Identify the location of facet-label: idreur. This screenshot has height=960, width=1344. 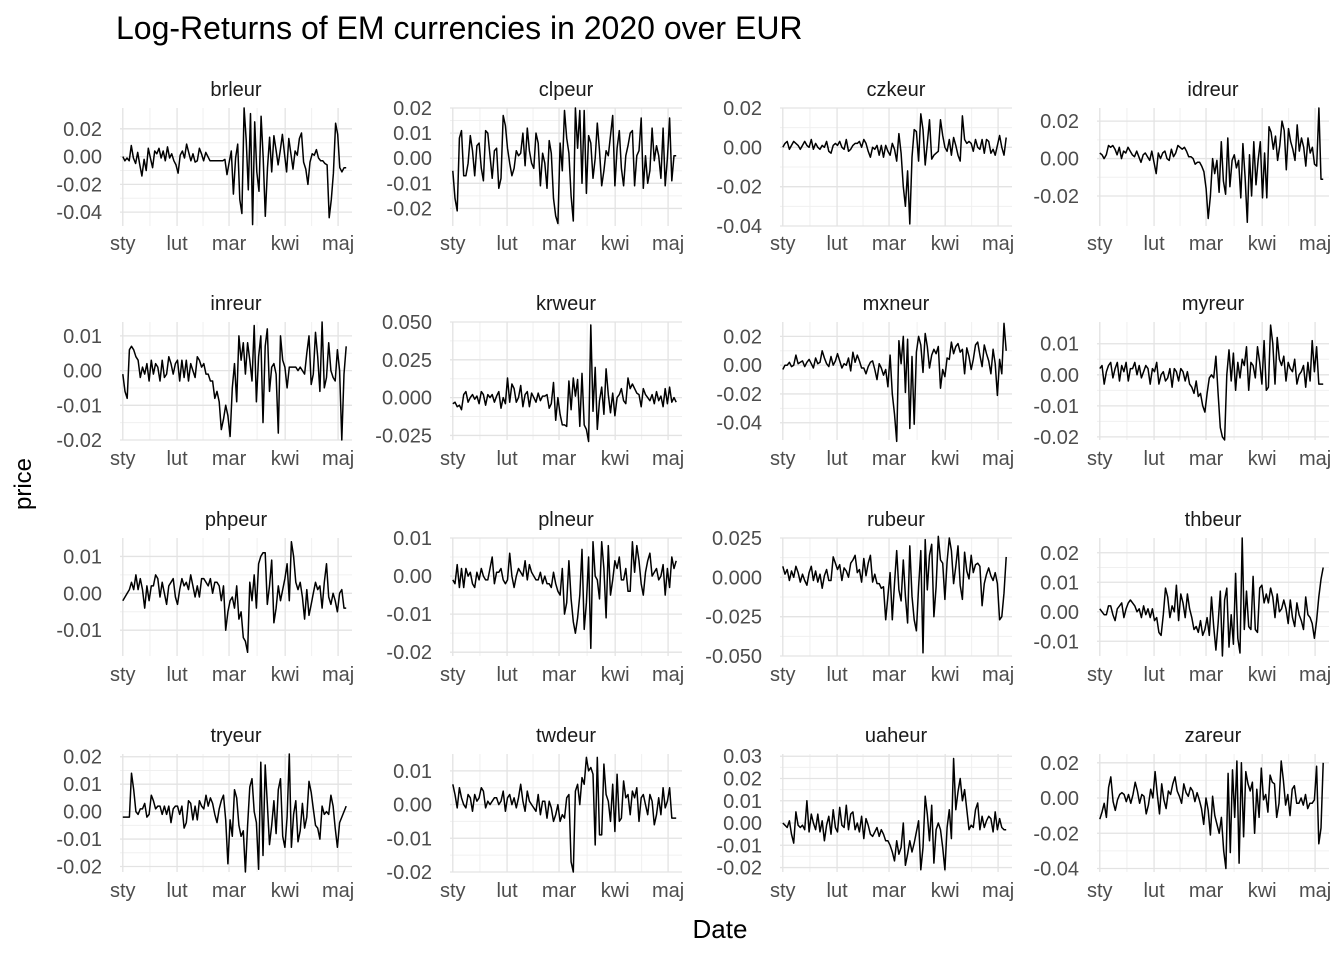
(1212, 90).